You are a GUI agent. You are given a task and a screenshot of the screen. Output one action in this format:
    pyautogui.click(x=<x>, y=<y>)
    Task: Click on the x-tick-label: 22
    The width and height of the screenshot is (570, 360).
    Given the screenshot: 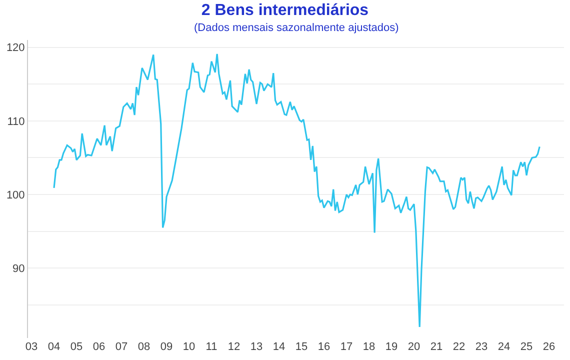 What is the action you would take?
    pyautogui.click(x=459, y=347)
    